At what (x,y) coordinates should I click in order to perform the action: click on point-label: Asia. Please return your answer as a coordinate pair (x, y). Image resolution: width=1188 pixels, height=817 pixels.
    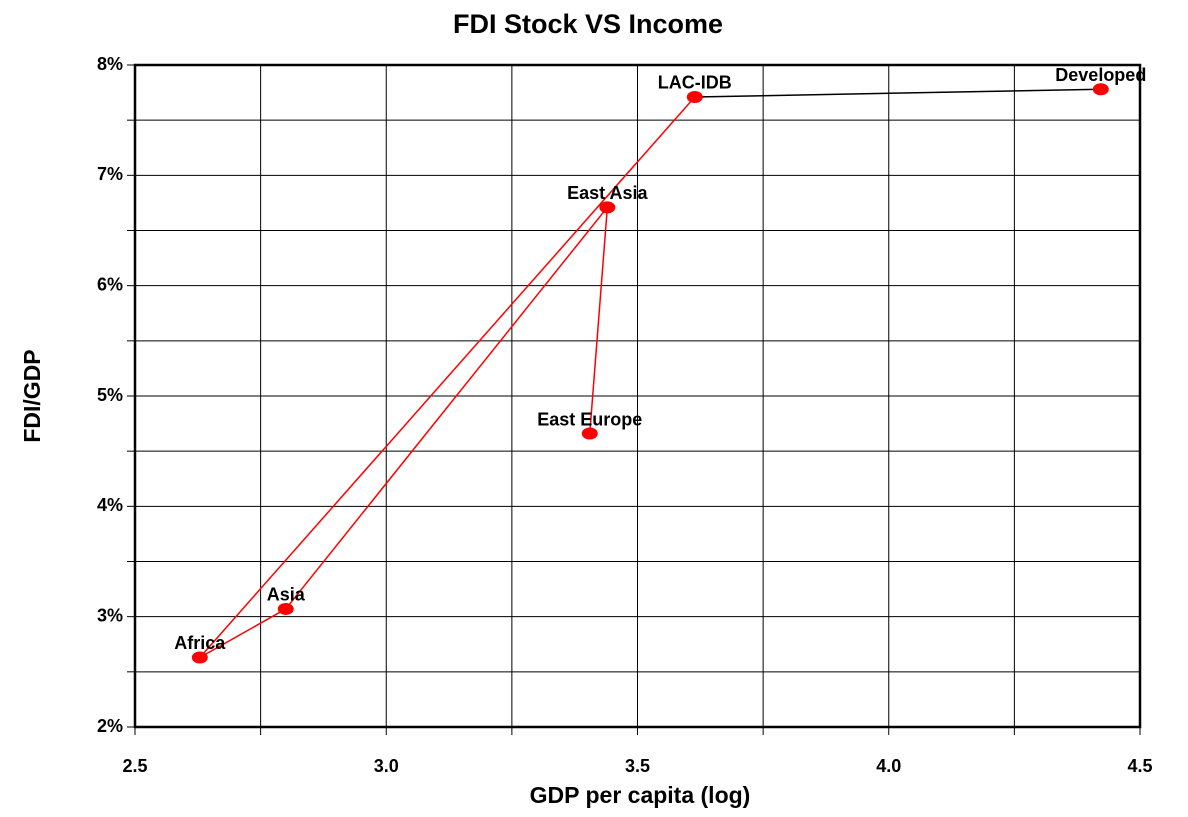
    Looking at the image, I should click on (286, 595).